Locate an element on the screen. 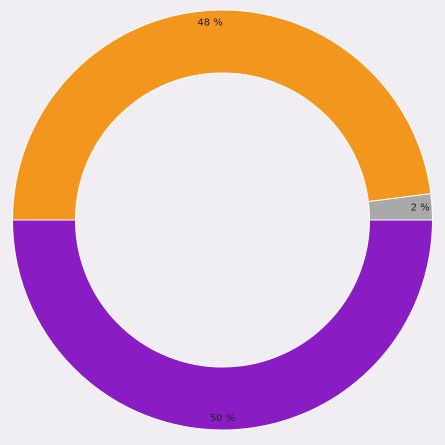 This screenshot has width=445, height=445. data-label: 2 % is located at coordinates (420, 208).